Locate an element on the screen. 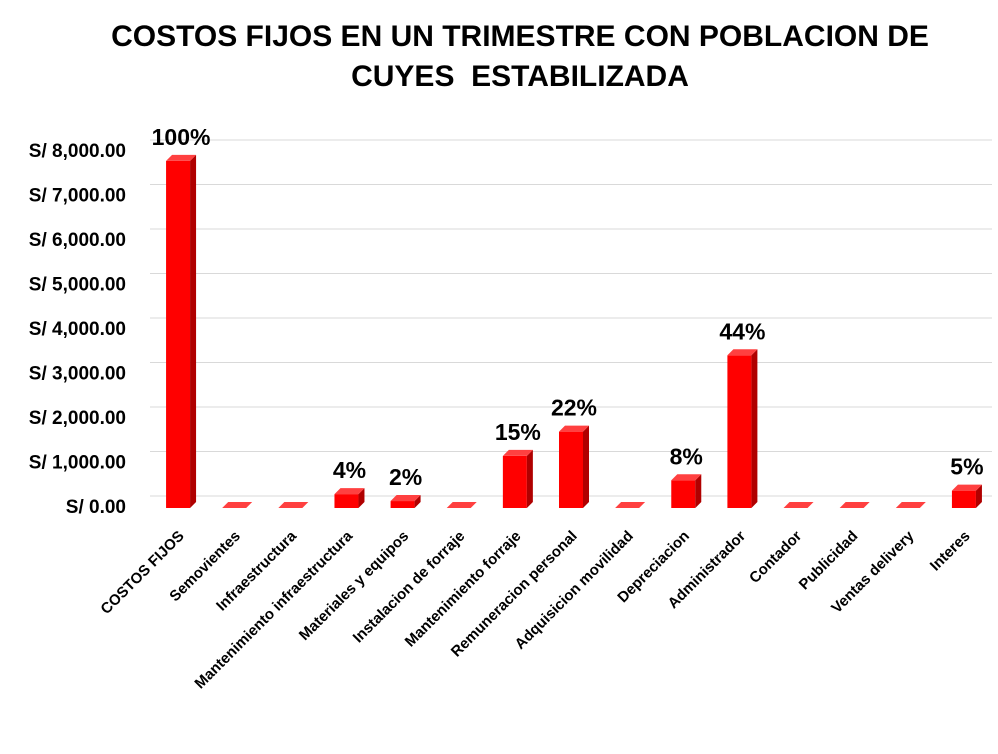 The height and width of the screenshot is (754, 998). x-tick-label: Instalacion de forraje is located at coordinates (409, 587).